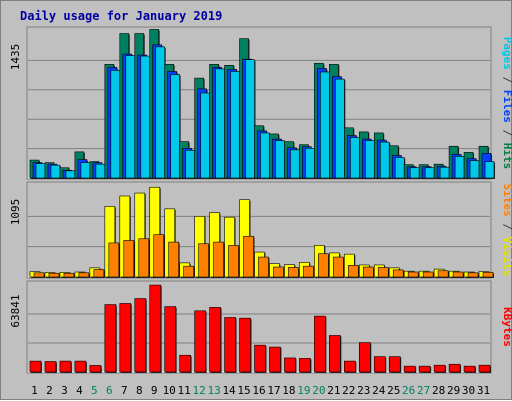 This screenshot has width=512, height=401. Describe the element at coordinates (506, 53) in the screenshot. I see `legend-entry: Pages` at that location.